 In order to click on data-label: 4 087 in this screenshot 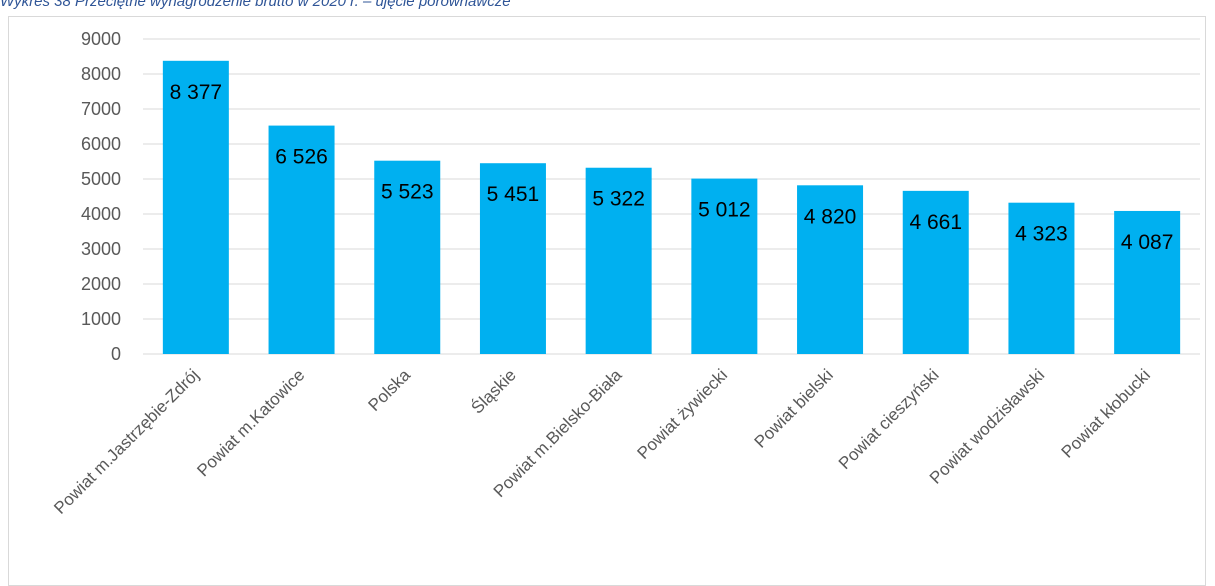, I will do `click(1147, 242)`.